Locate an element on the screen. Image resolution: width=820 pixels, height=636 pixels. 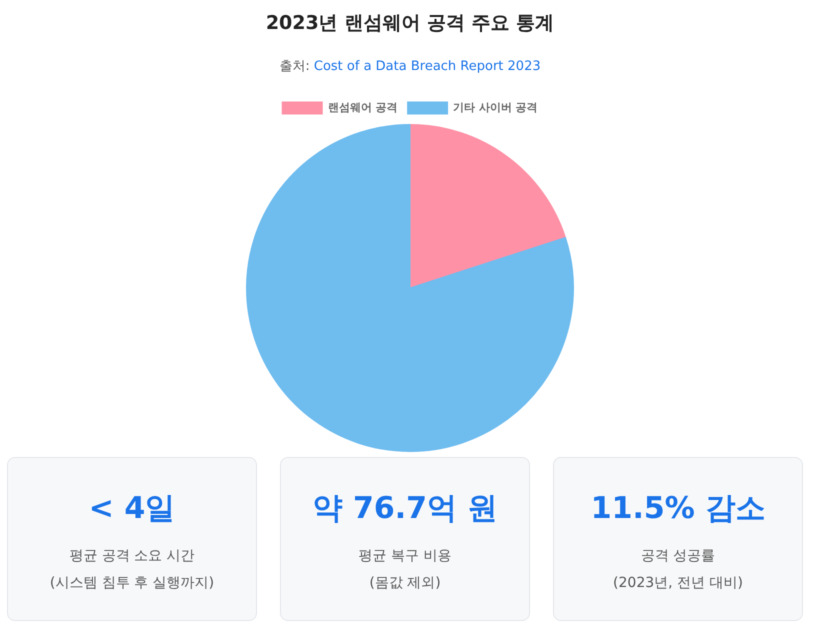
text: (몸값 제외) is located at coordinates (405, 583).